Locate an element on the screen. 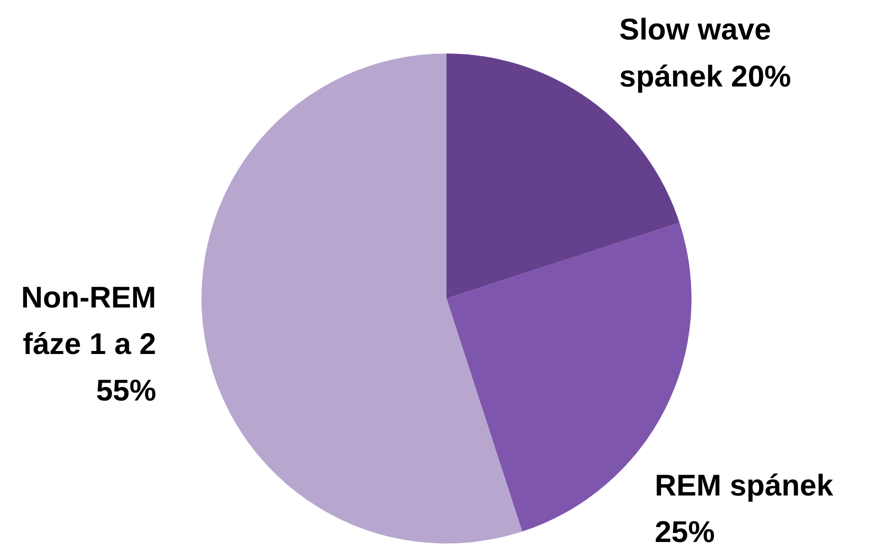 The width and height of the screenshot is (878, 547). slice-label: Non-REM fáze 1 a 2 is located at coordinates (88, 321).